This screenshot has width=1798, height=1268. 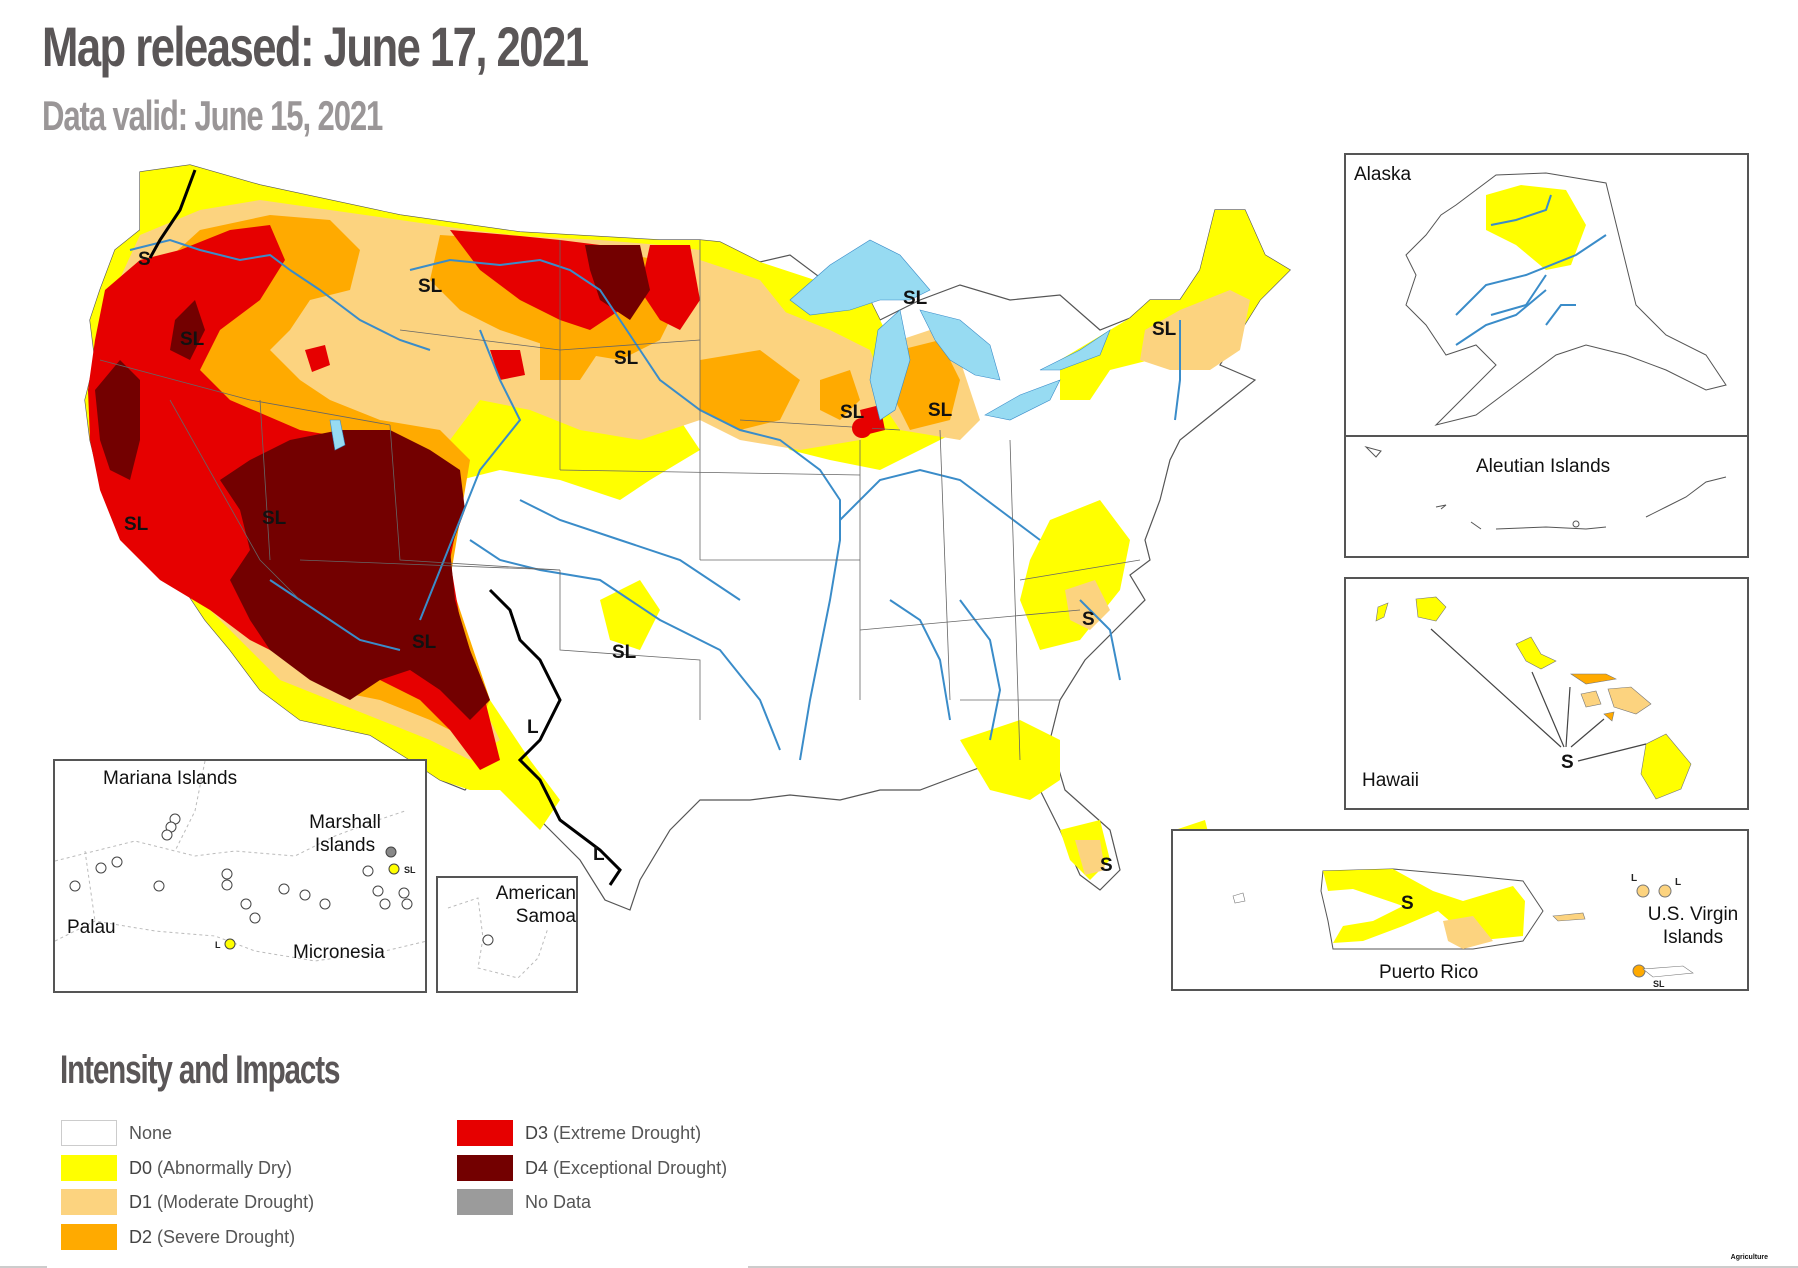 I want to click on alaska-inset: Alaska, so click(x=1546, y=295).